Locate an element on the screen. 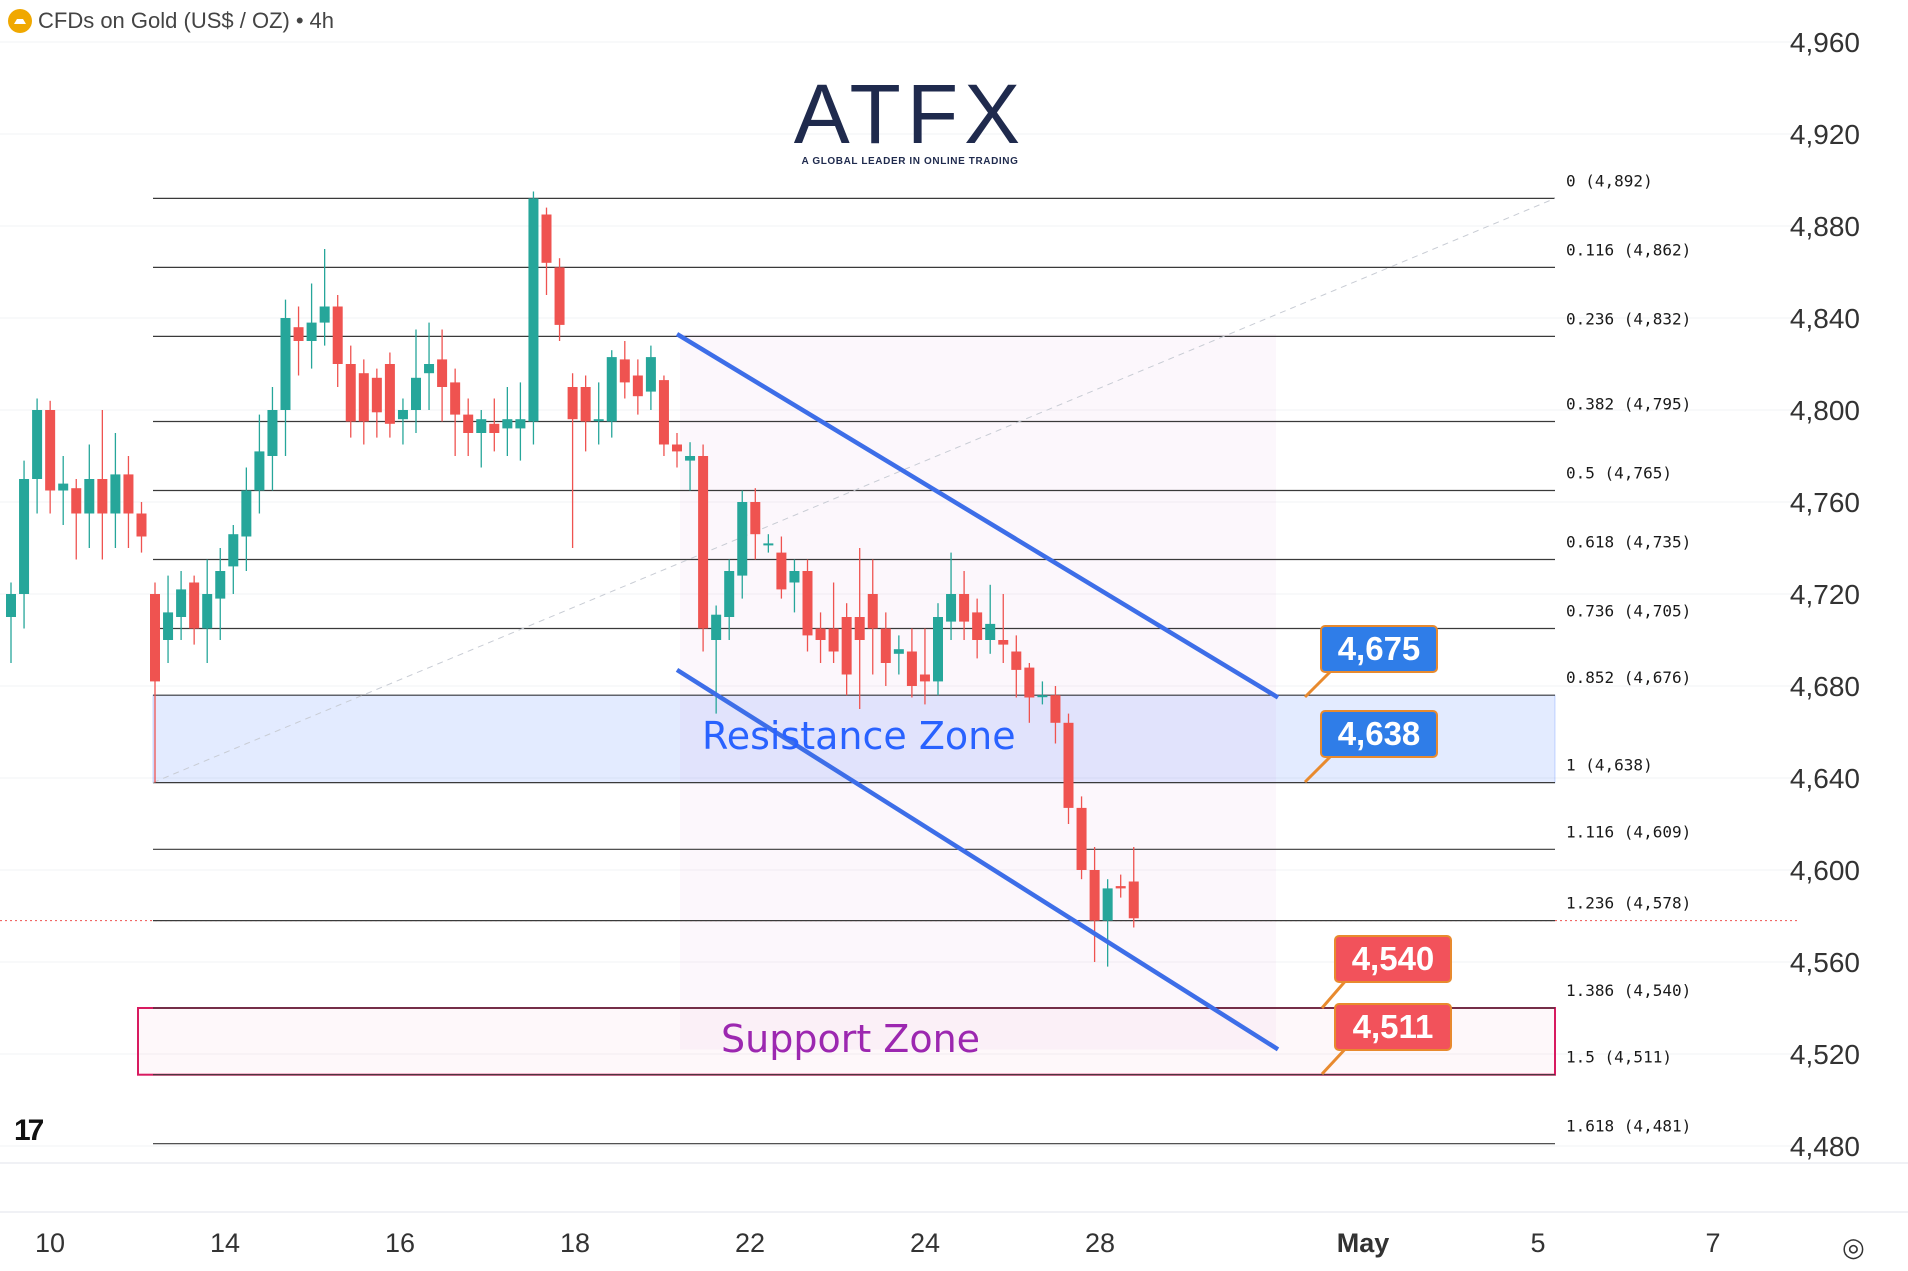 This screenshot has height=1271, width=1908. fib-level-label: 0.5 (4,765) is located at coordinates (1619, 473).